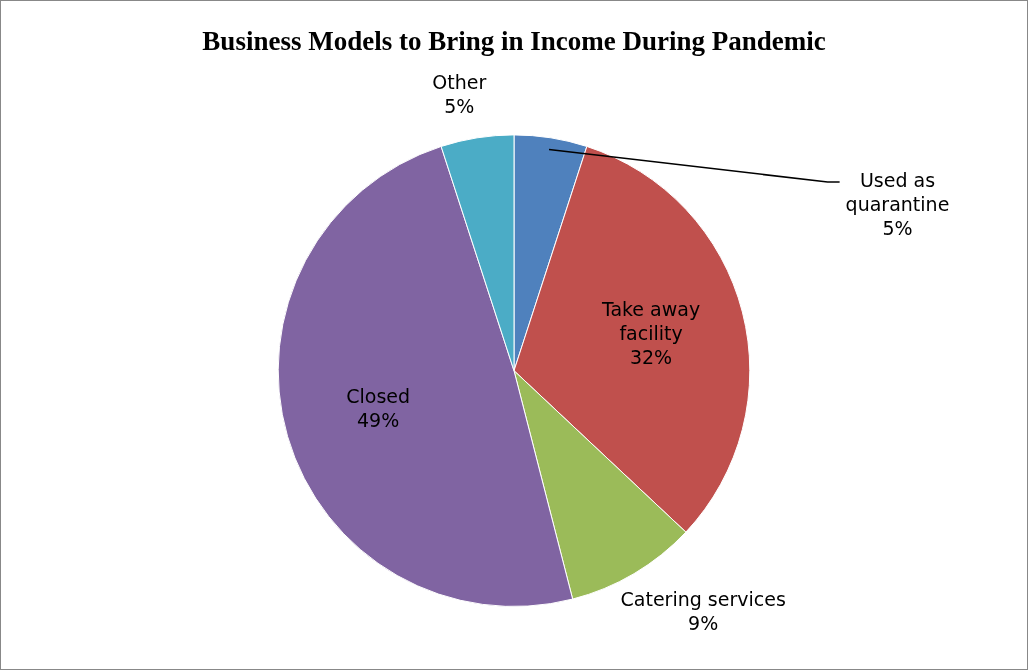 This screenshot has width=1028, height=670. I want to click on data-label: 49%, so click(378, 420).